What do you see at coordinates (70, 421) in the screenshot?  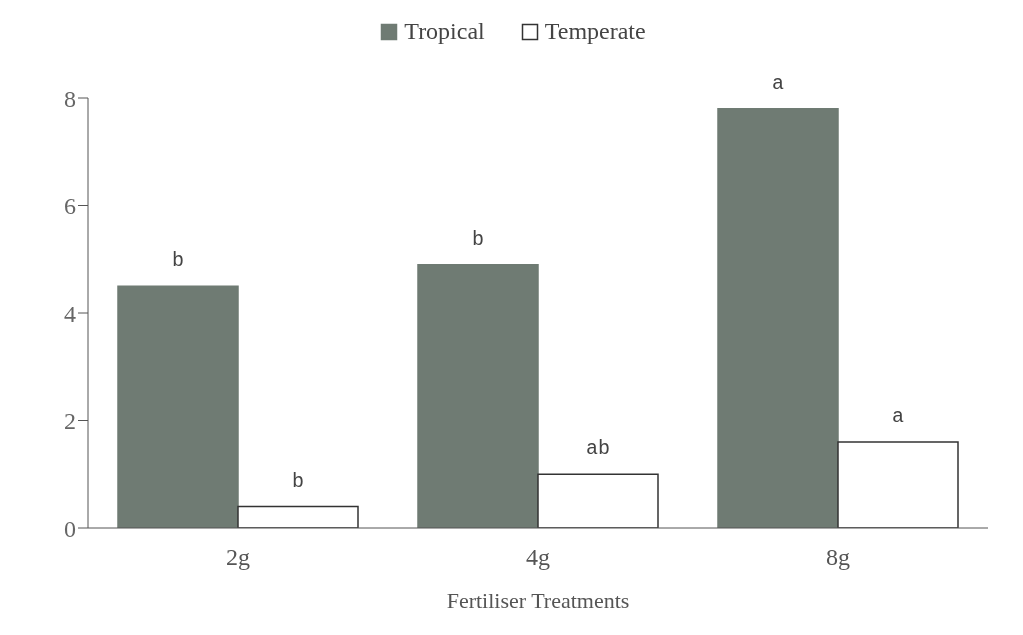 I see `y-tick-label: 2` at bounding box center [70, 421].